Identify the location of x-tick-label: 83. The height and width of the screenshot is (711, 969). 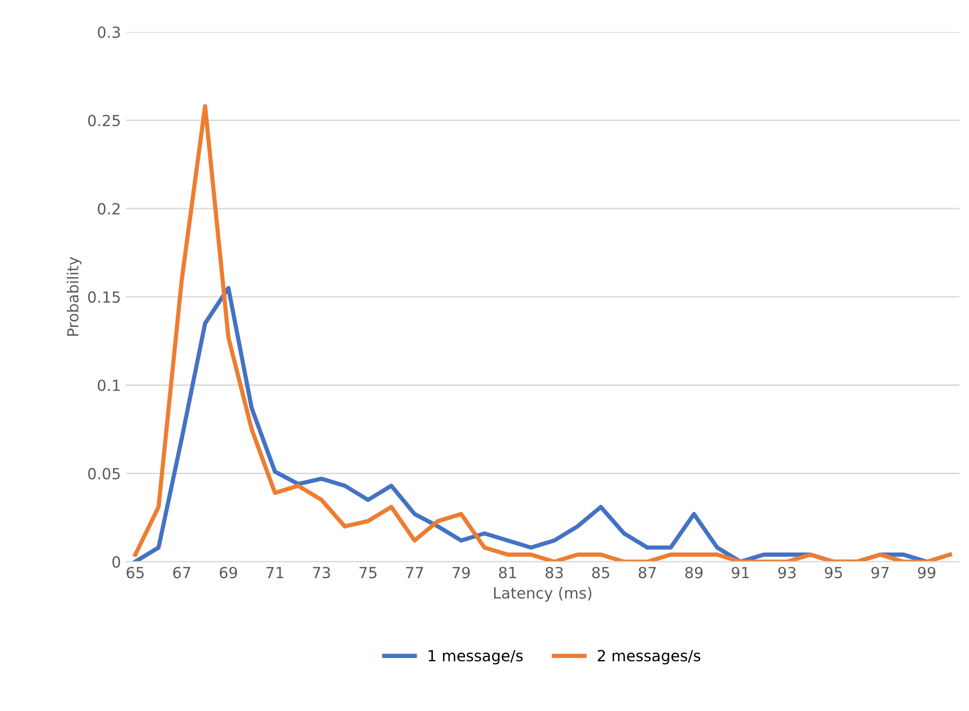
(554, 572).